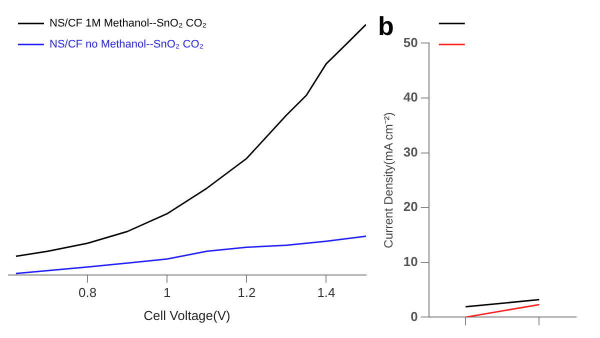 Image resolution: width=600 pixels, height=338 pixels. I want to click on x-axis-title: Cell Voltage(V), so click(187, 315).